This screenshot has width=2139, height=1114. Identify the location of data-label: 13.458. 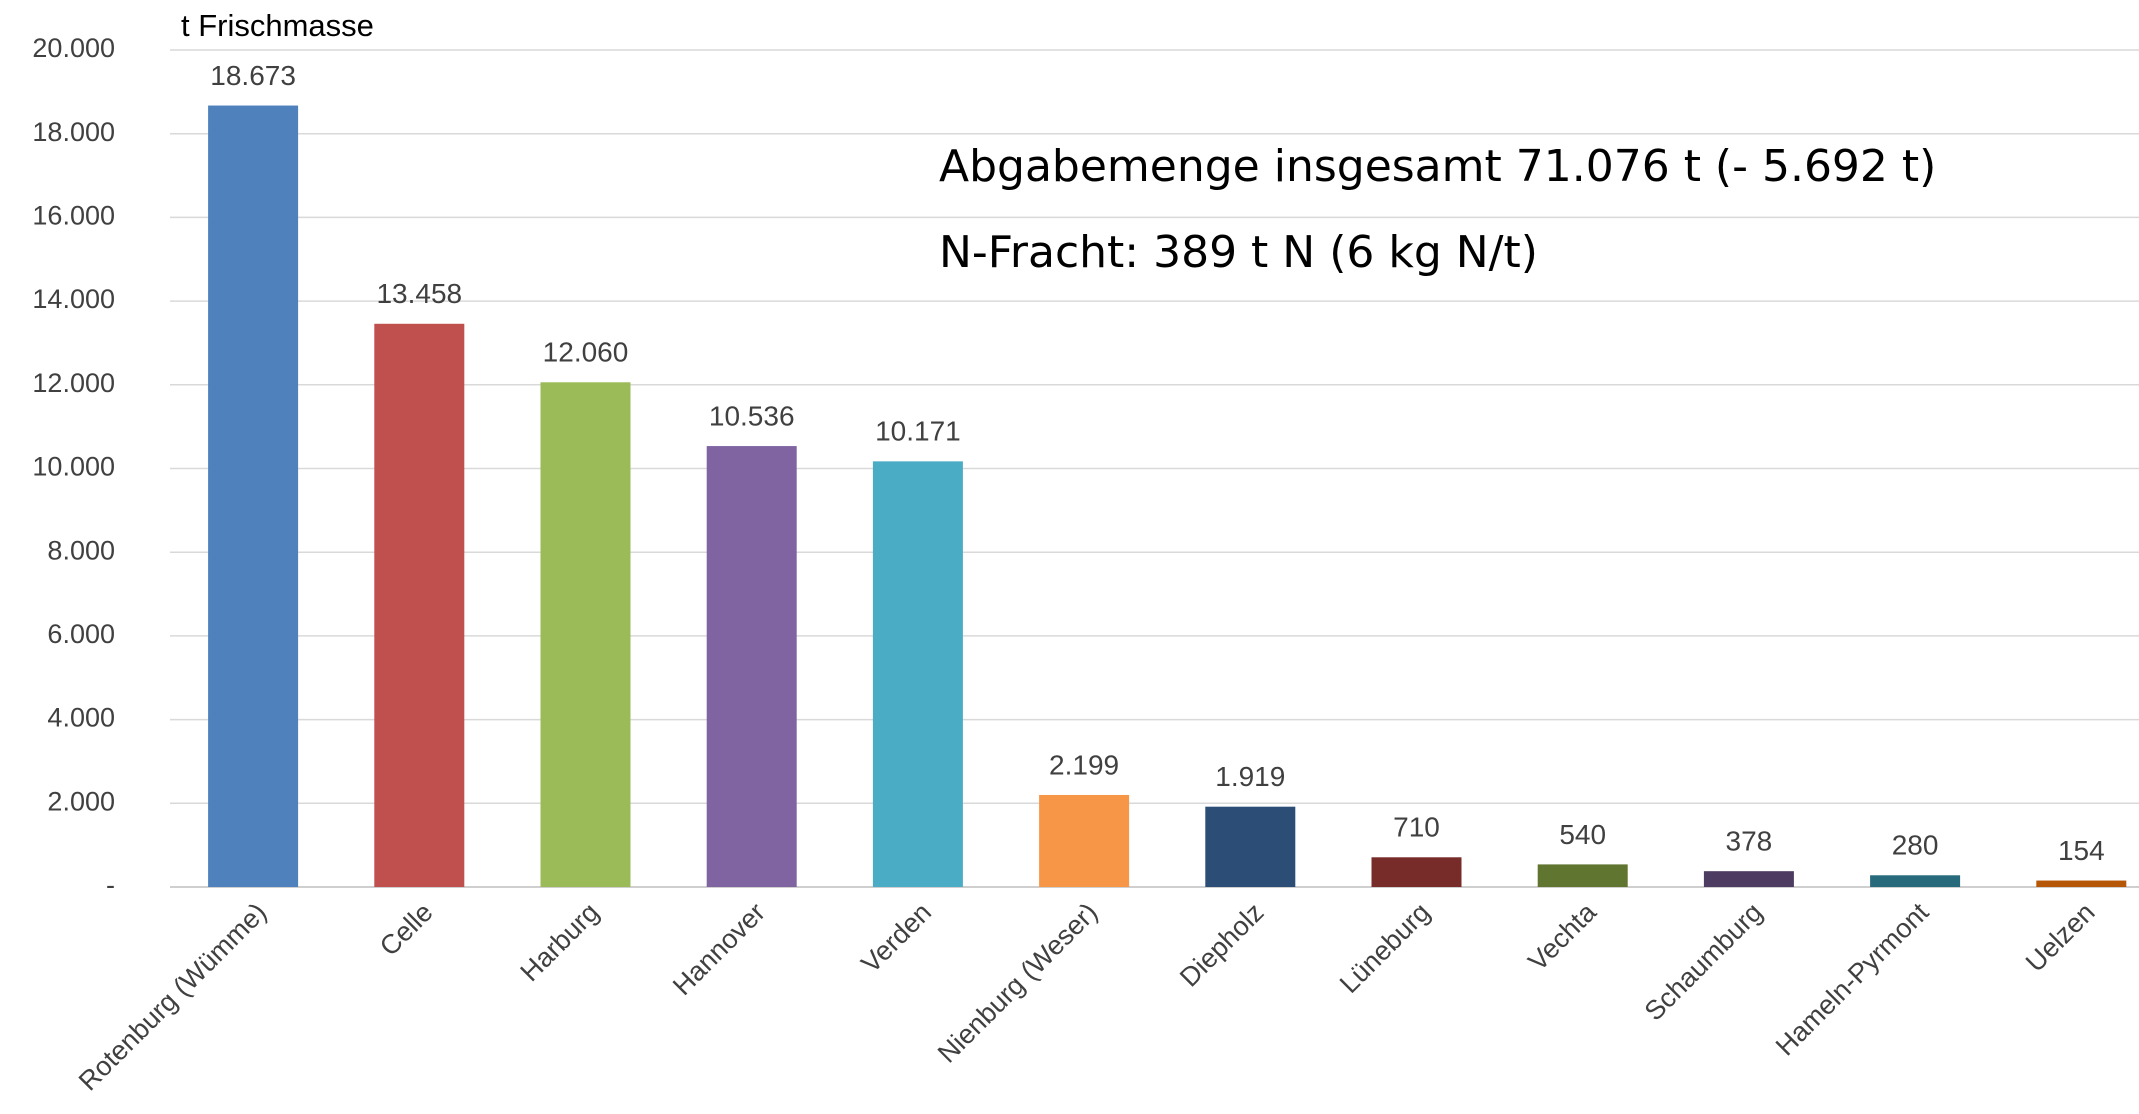
(419, 293).